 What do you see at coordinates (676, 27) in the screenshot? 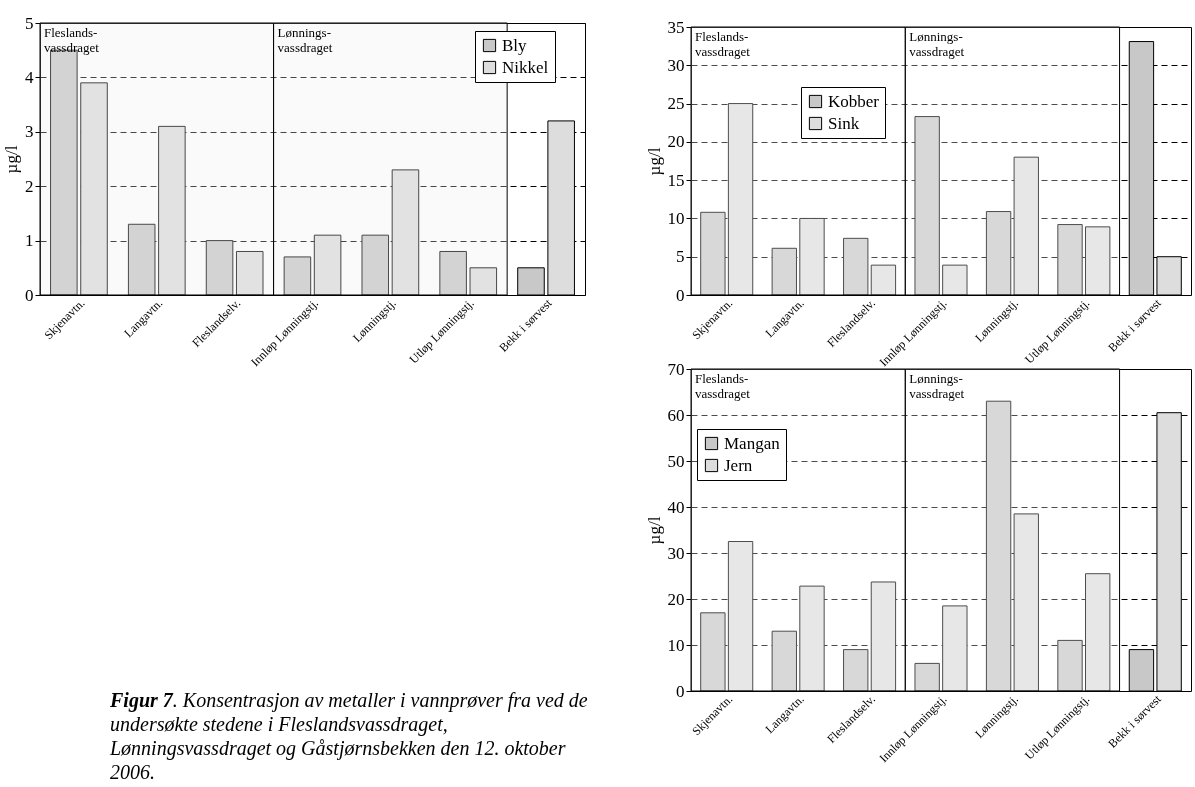
I see `y-tick-label: 35` at bounding box center [676, 27].